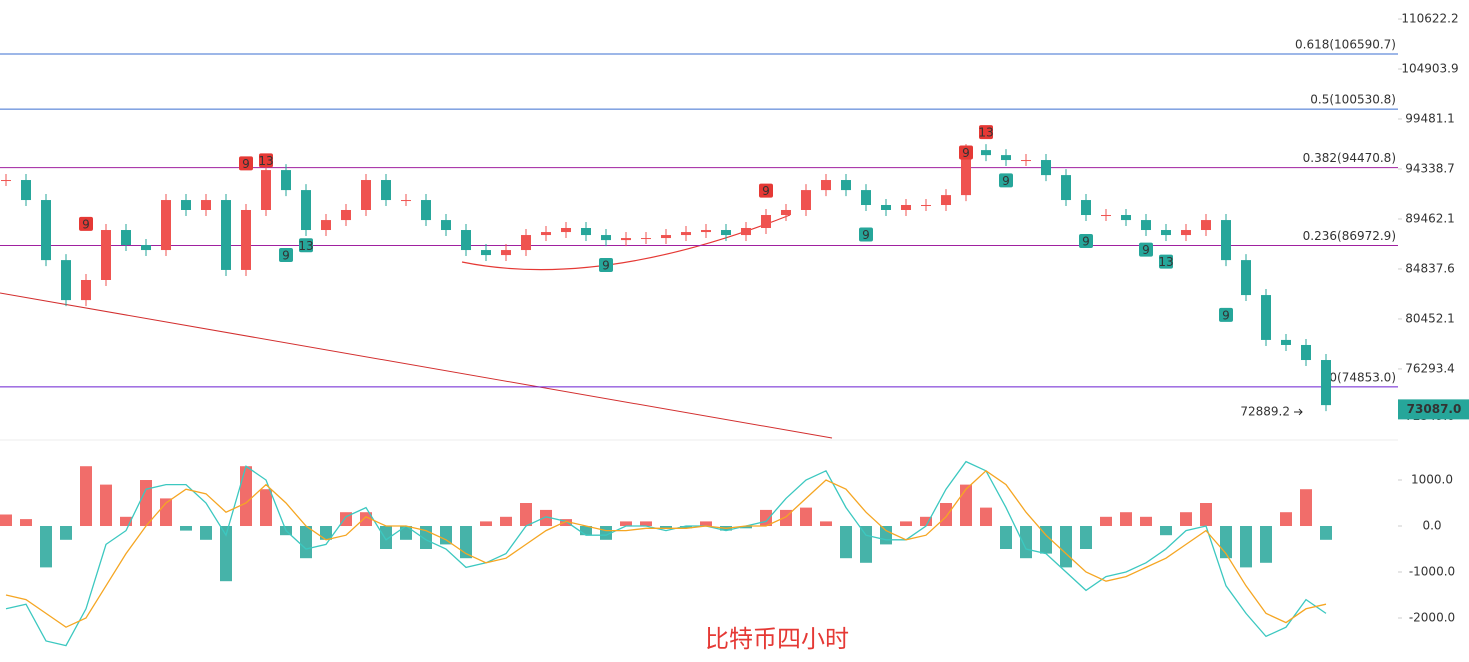 This screenshot has width=1469, height=662. What do you see at coordinates (1430, 368) in the screenshot?
I see `y-tick-label: 76293.4` at bounding box center [1430, 368].